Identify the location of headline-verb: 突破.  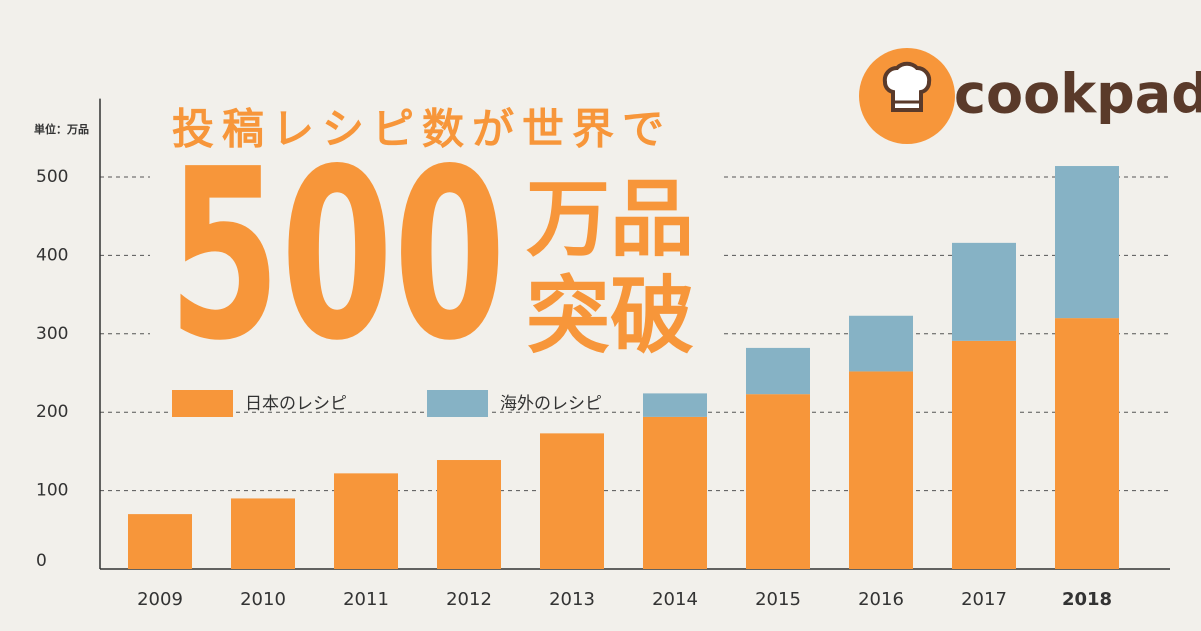
(610, 316).